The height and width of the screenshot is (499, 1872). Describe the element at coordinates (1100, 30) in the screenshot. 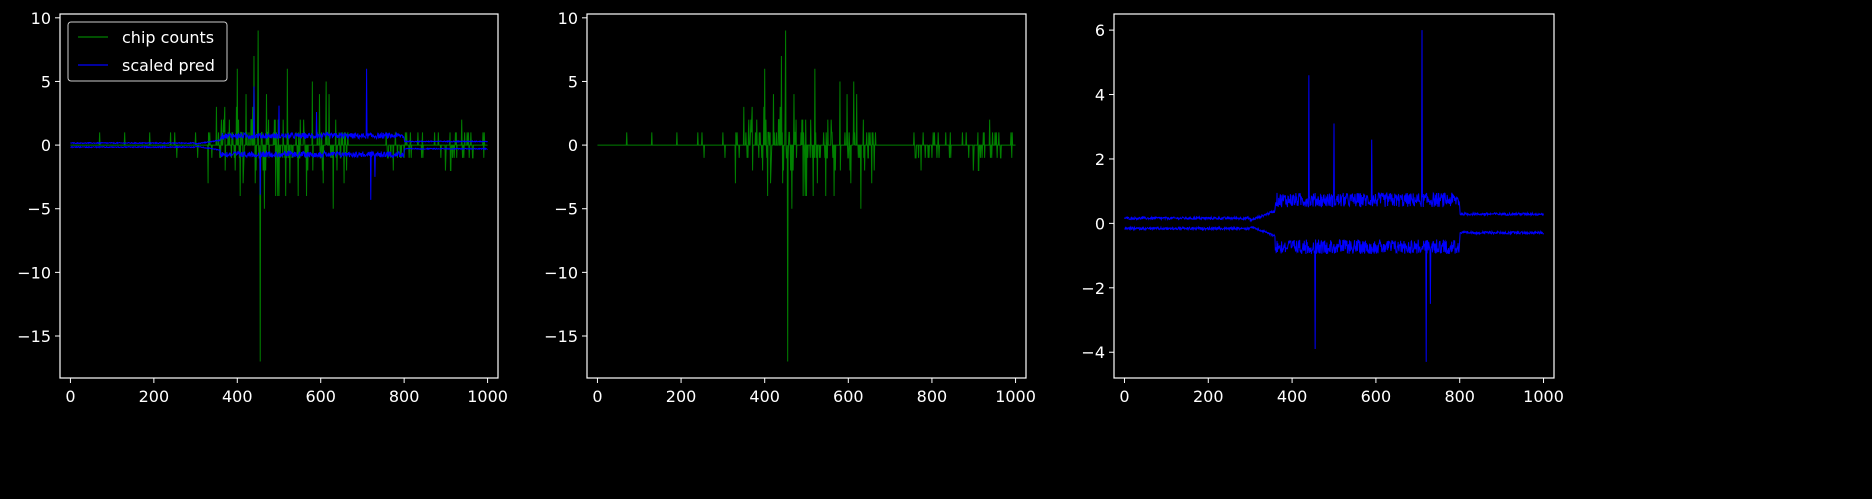

I see `y-tick-label: 6` at that location.